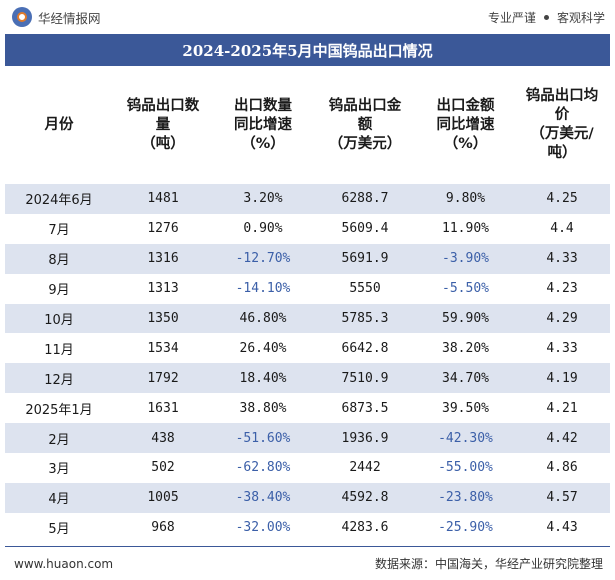 This screenshot has width=615, height=580. Describe the element at coordinates (488, 564) in the screenshot. I see `data-source: 数据来源：中国海关，华经产业研究院整理` at that location.